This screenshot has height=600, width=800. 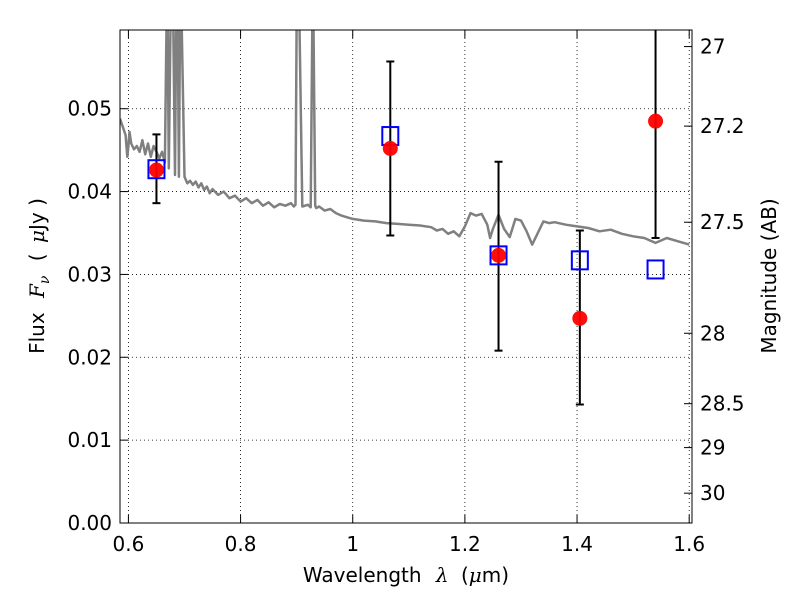 I want to click on x-tick-label: 1.4, so click(x=577, y=544).